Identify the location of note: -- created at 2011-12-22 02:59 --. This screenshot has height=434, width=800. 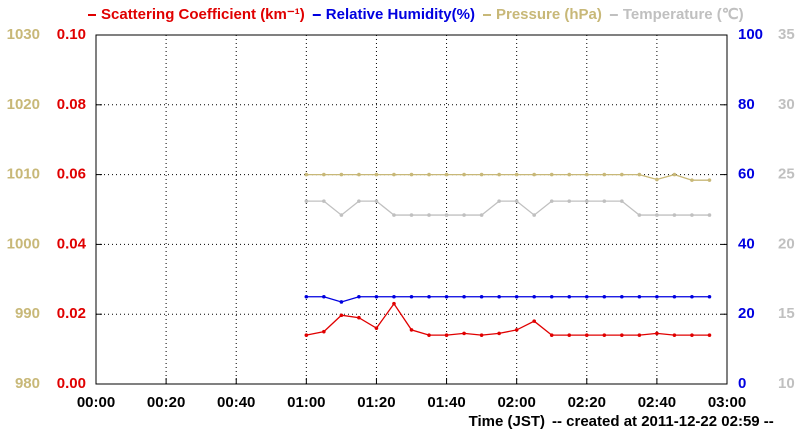
(663, 421).